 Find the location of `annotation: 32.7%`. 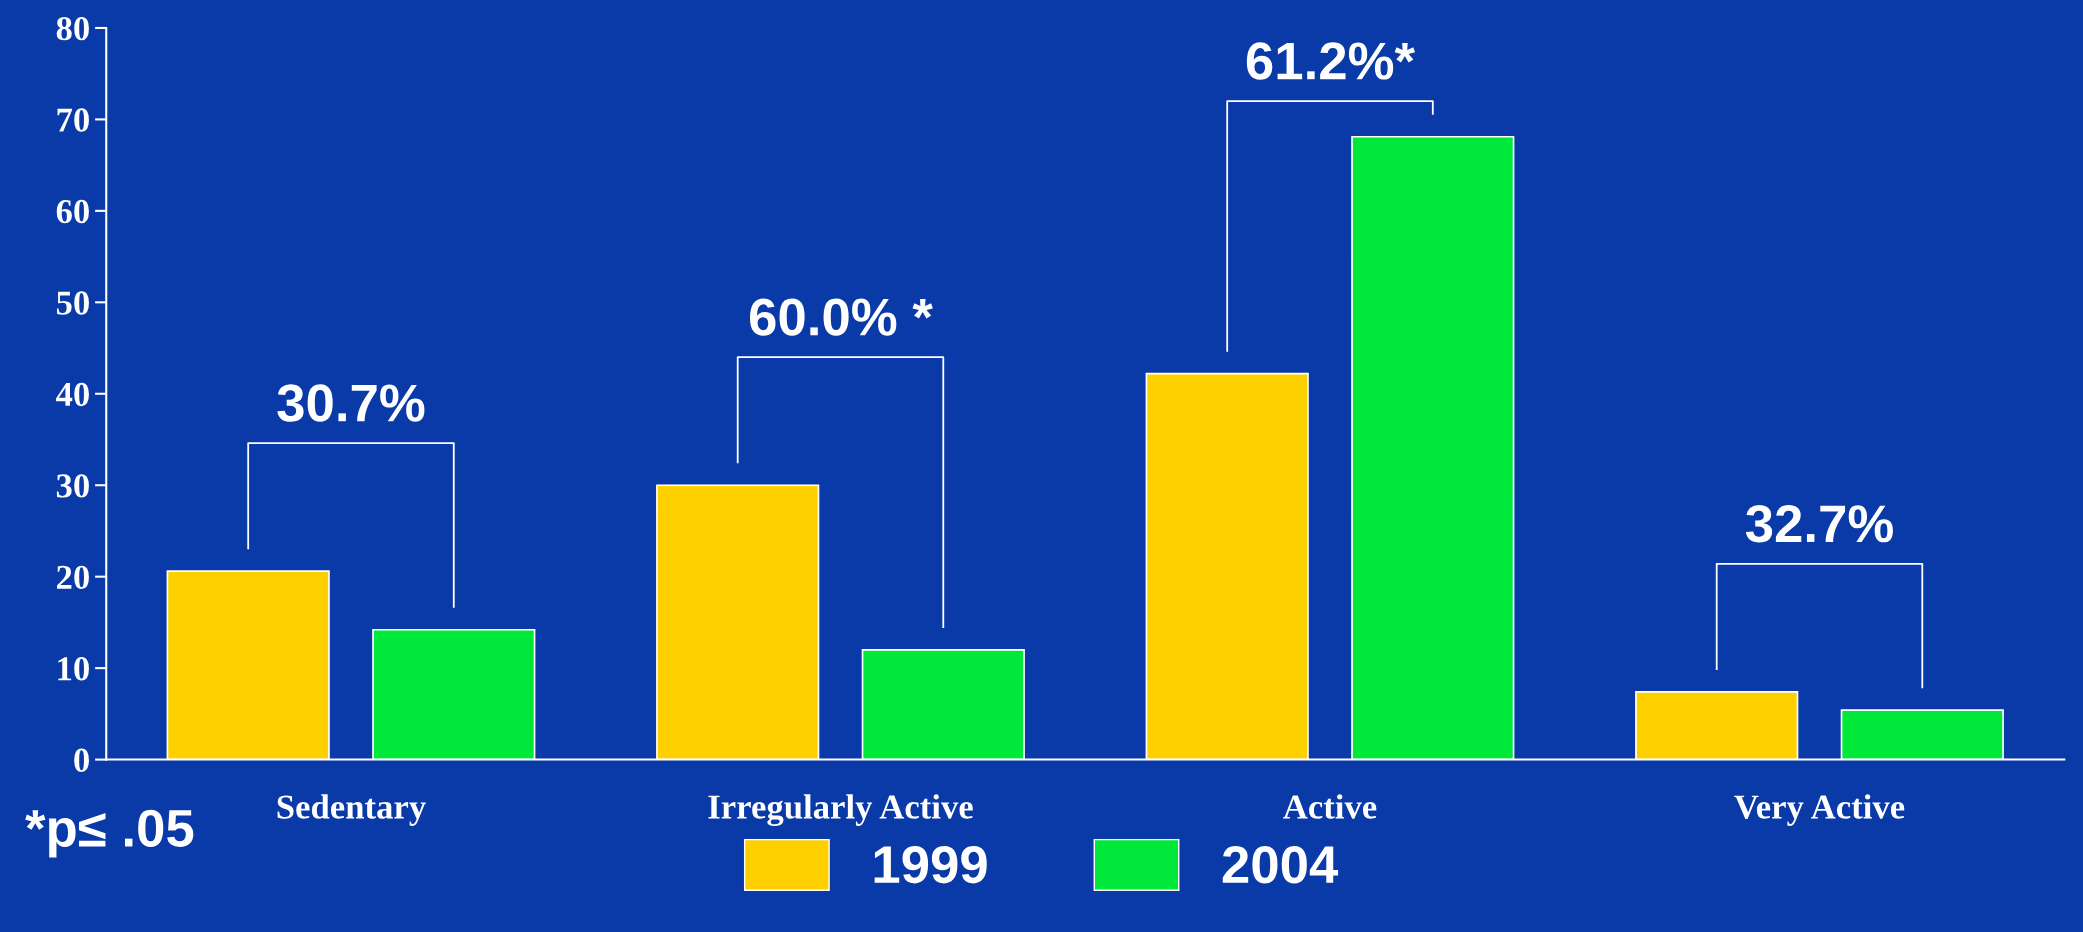

annotation: 32.7% is located at coordinates (1819, 524).